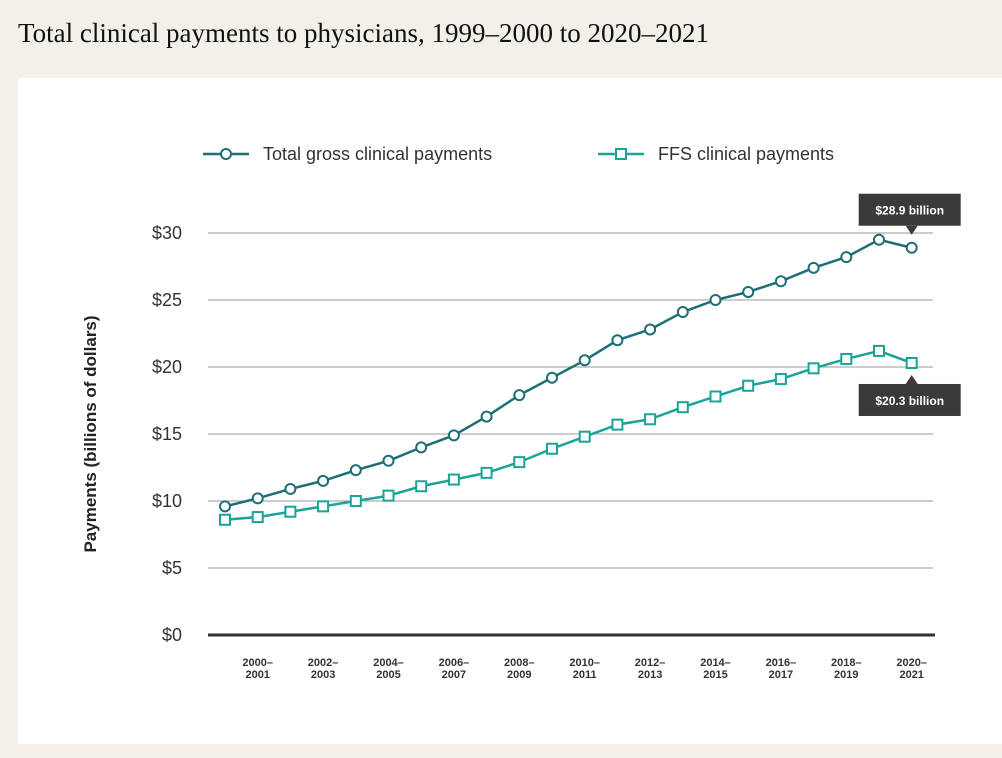 The width and height of the screenshot is (1002, 758). I want to click on callouts: $28.9 billion $20.3 billion, so click(909, 304).